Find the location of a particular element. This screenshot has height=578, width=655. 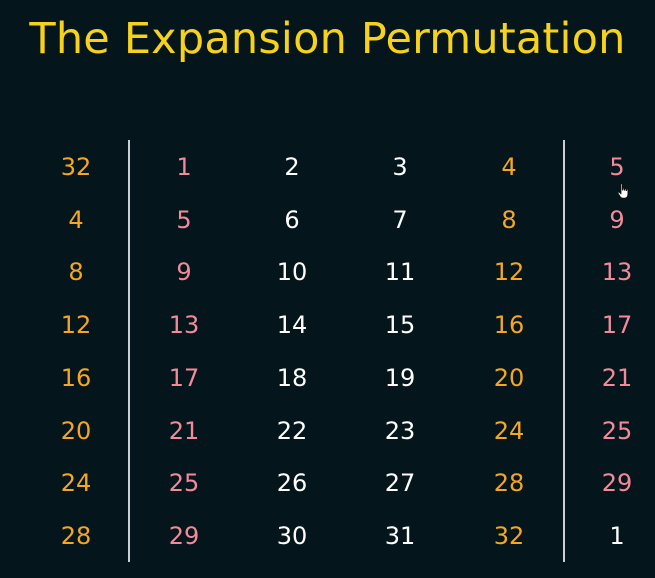

table-cell: 2 is located at coordinates (292, 167).